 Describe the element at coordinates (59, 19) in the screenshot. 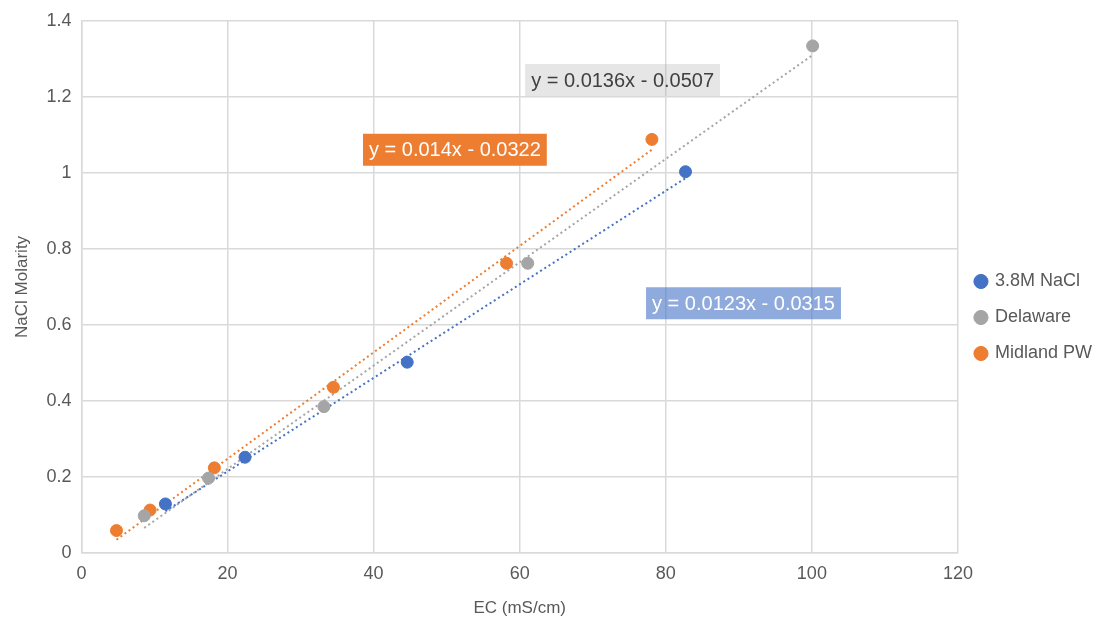

I see `y-tick-label: 1.4` at that location.